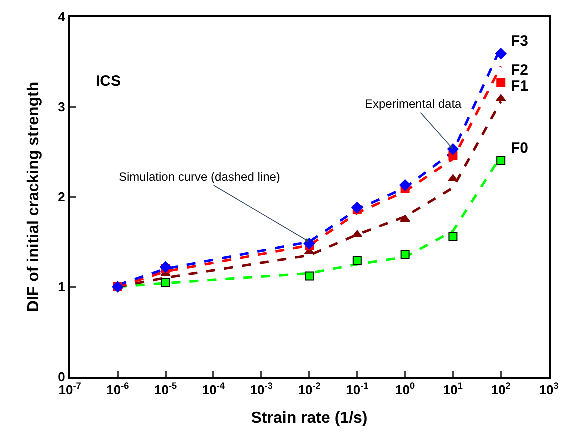 This screenshot has width=569, height=437. Describe the element at coordinates (357, 389) in the screenshot. I see `x-tick-label: 10$^{-1}$` at that location.